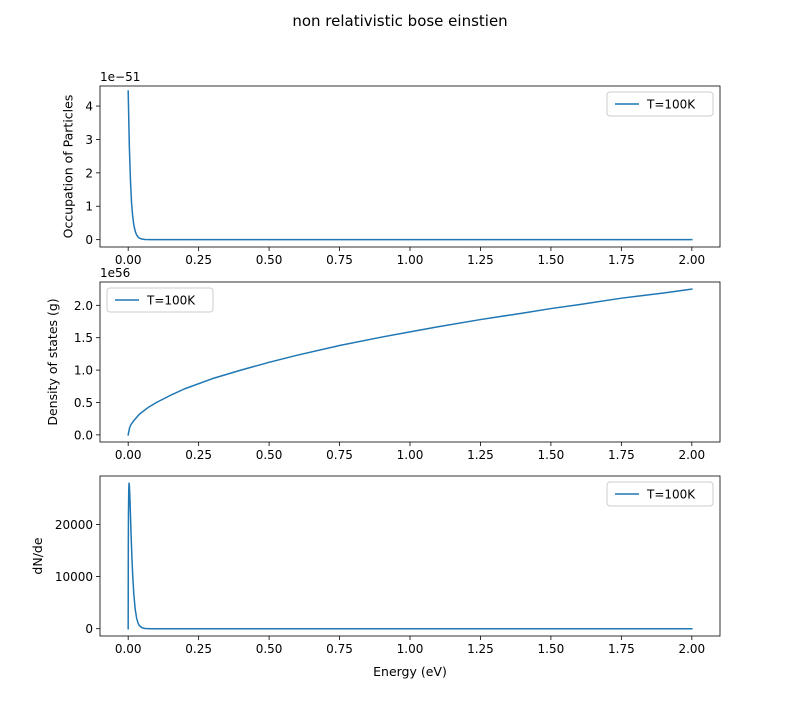 Image resolution: width=800 pixels, height=715 pixels. I want to click on x-axis-label: Energy (eV), so click(410, 671).